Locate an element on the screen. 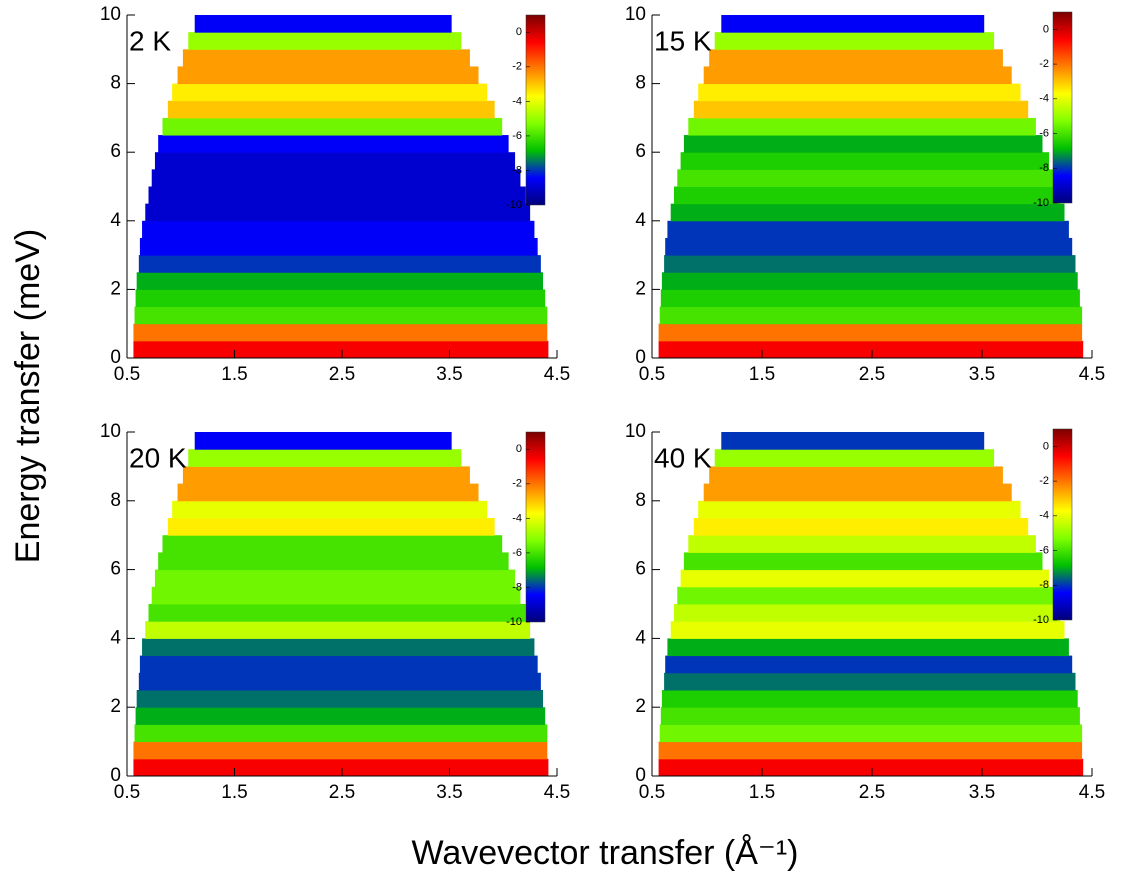 The height and width of the screenshot is (877, 1123). colorbar-tick-label: -4 is located at coordinates (1044, 99).